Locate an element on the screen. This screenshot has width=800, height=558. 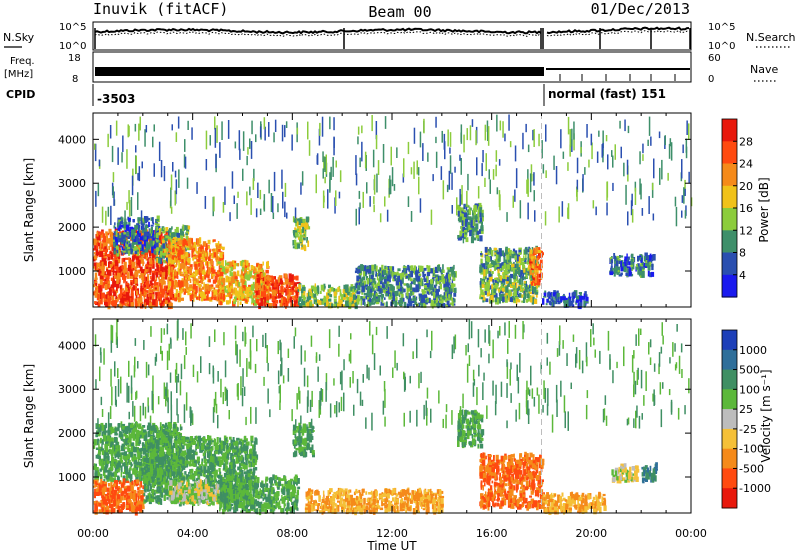
echo-region is located at coordinates (470, 223).